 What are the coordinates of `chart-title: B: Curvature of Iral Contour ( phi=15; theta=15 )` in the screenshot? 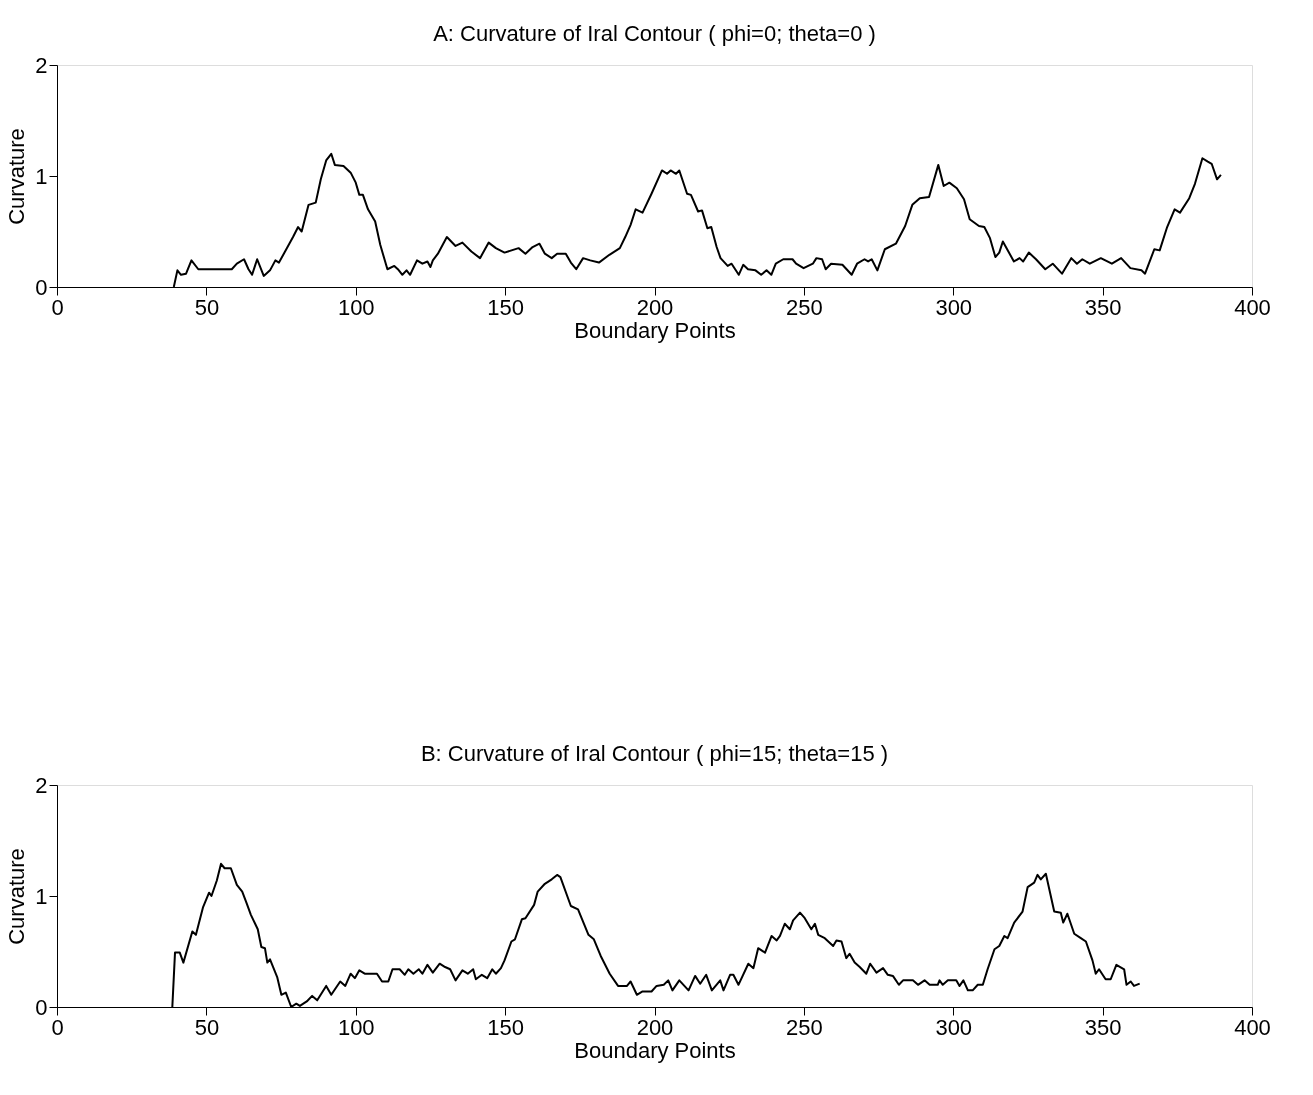 It's located at (654, 753).